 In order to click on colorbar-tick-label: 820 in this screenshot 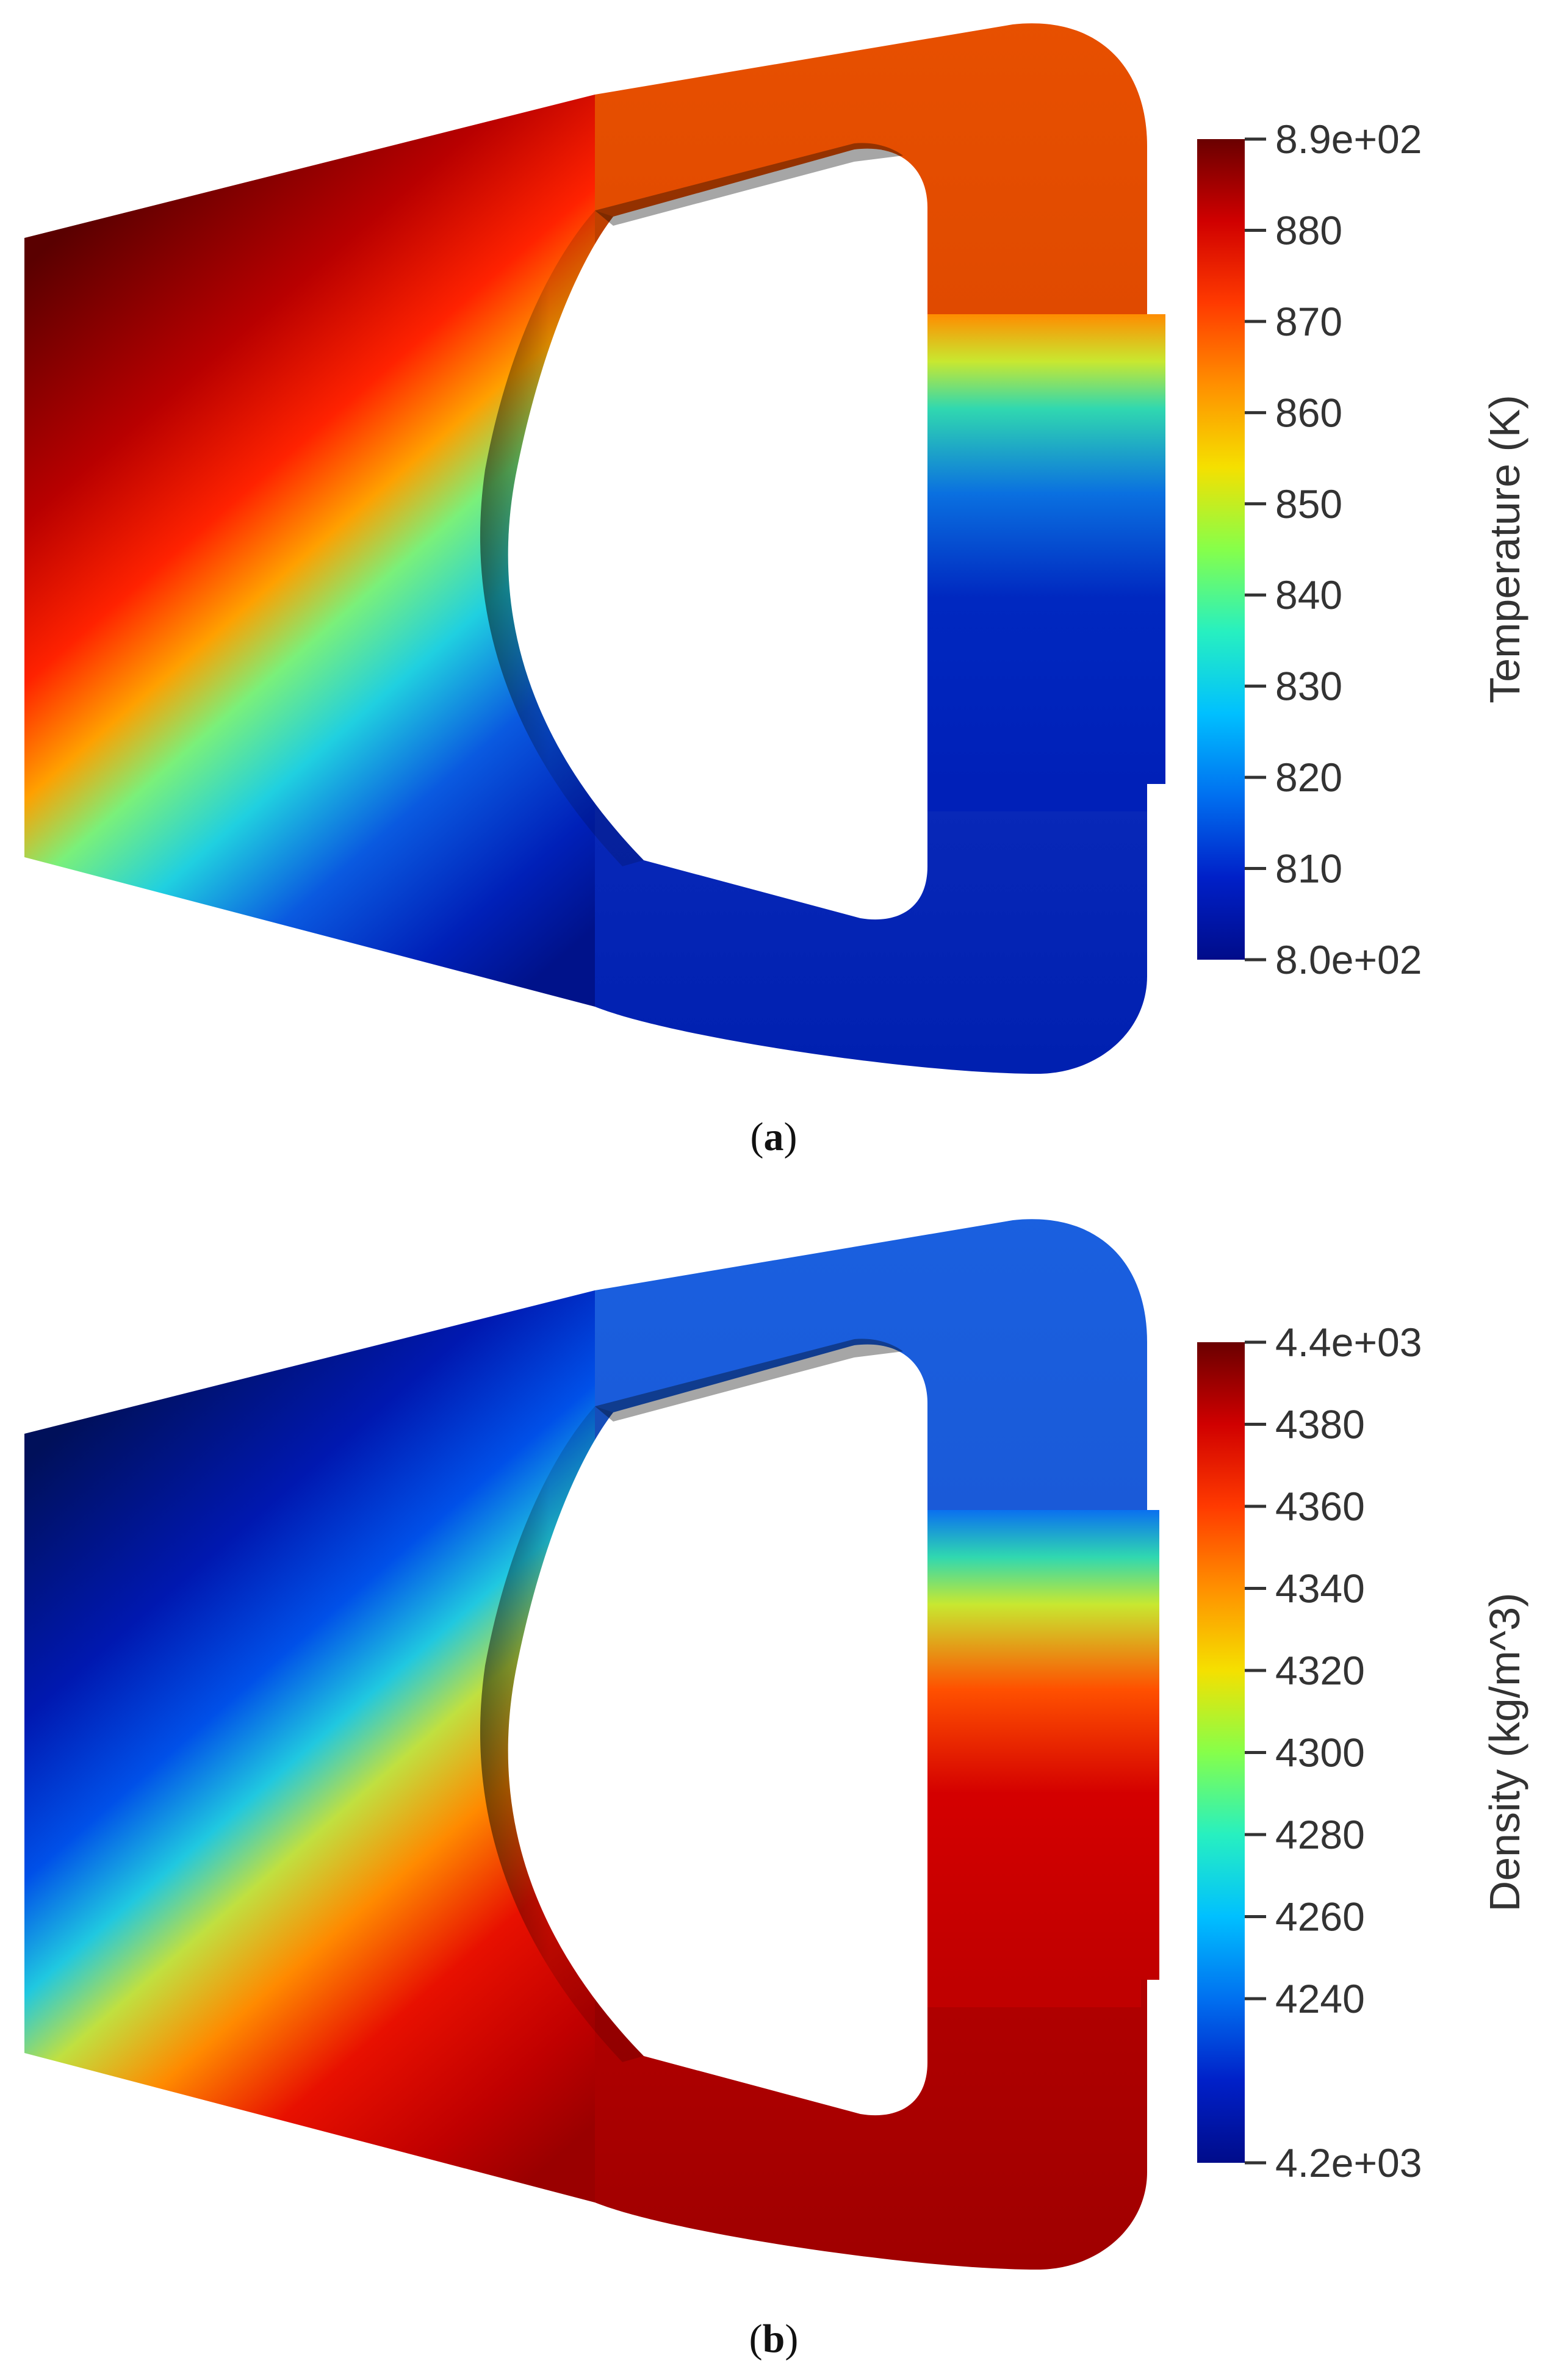, I will do `click(1308, 777)`.